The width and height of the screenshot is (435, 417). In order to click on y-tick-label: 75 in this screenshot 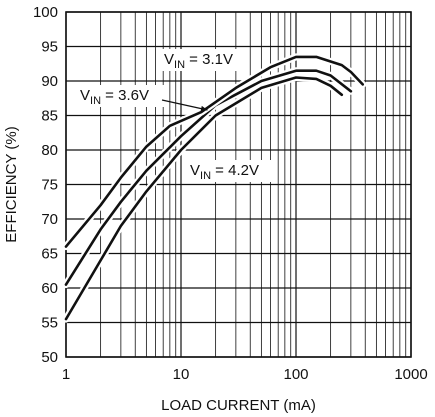, I will do `click(49, 185)`.